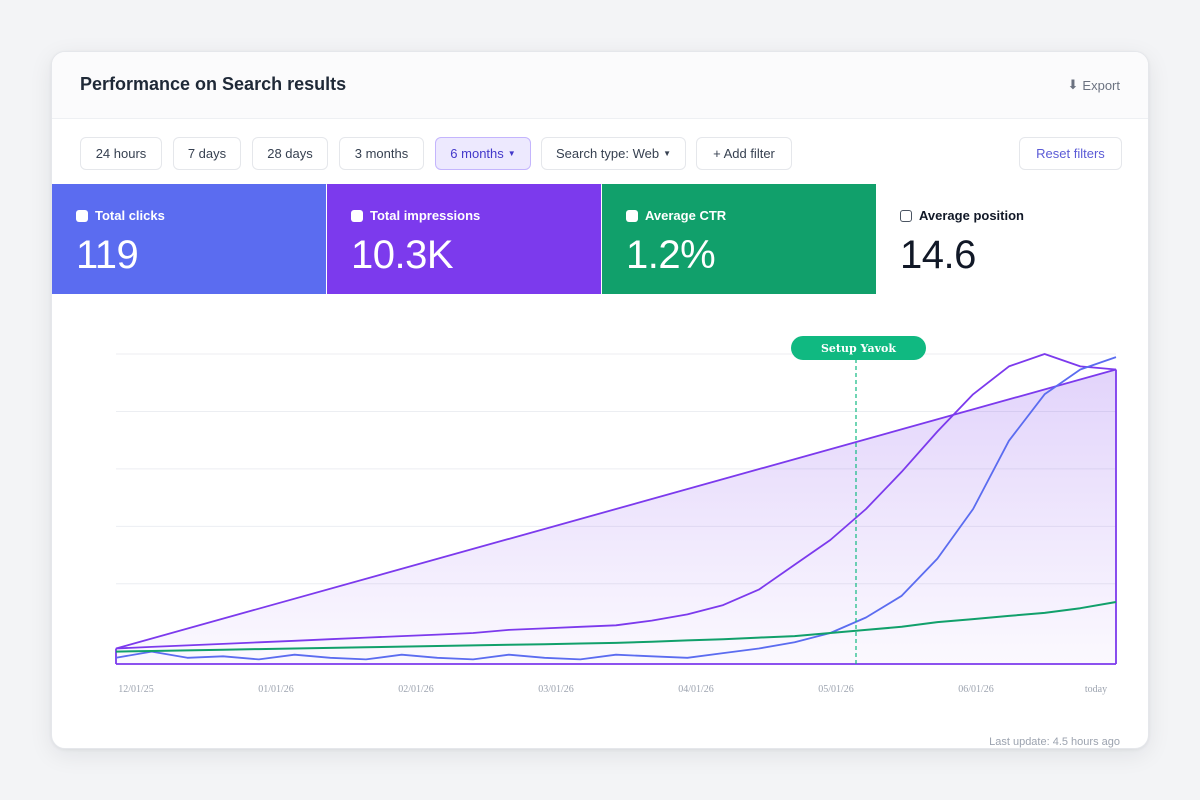 This screenshot has height=800, width=1200. I want to click on metric-label: Total impressions, so click(425, 215).